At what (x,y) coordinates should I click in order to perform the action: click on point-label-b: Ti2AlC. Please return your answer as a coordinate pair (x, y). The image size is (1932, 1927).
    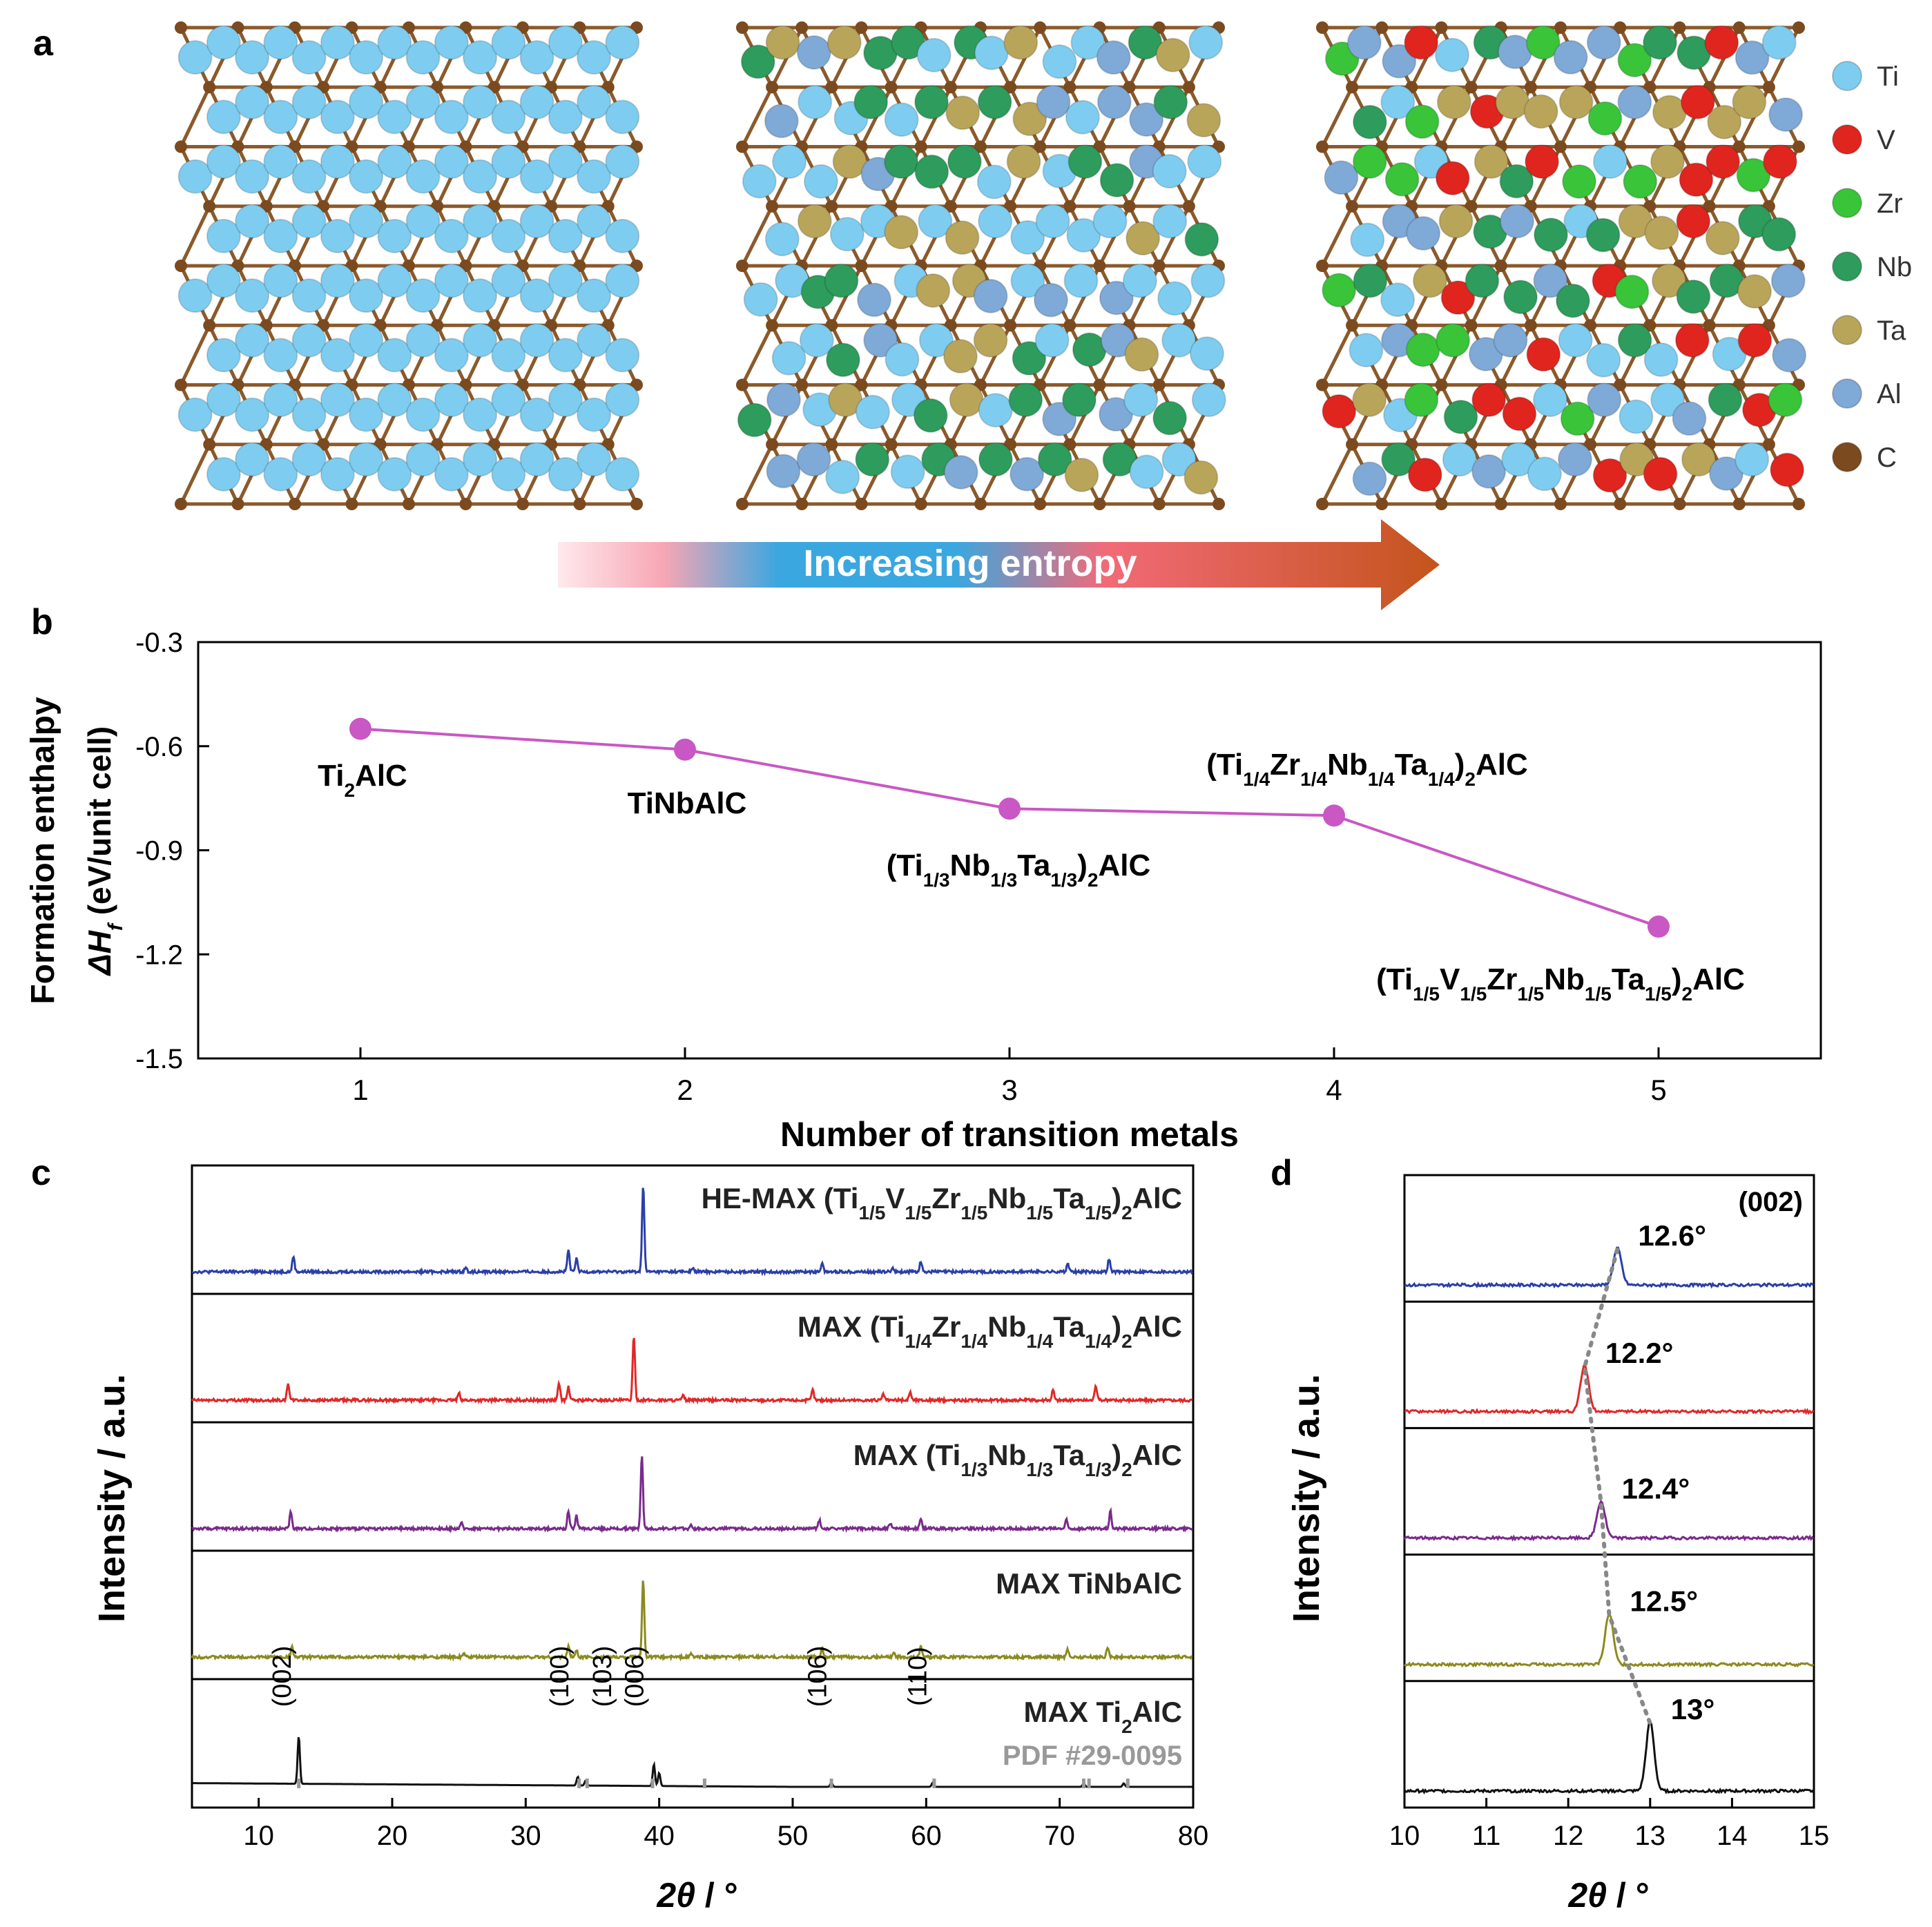
    Looking at the image, I should click on (362, 780).